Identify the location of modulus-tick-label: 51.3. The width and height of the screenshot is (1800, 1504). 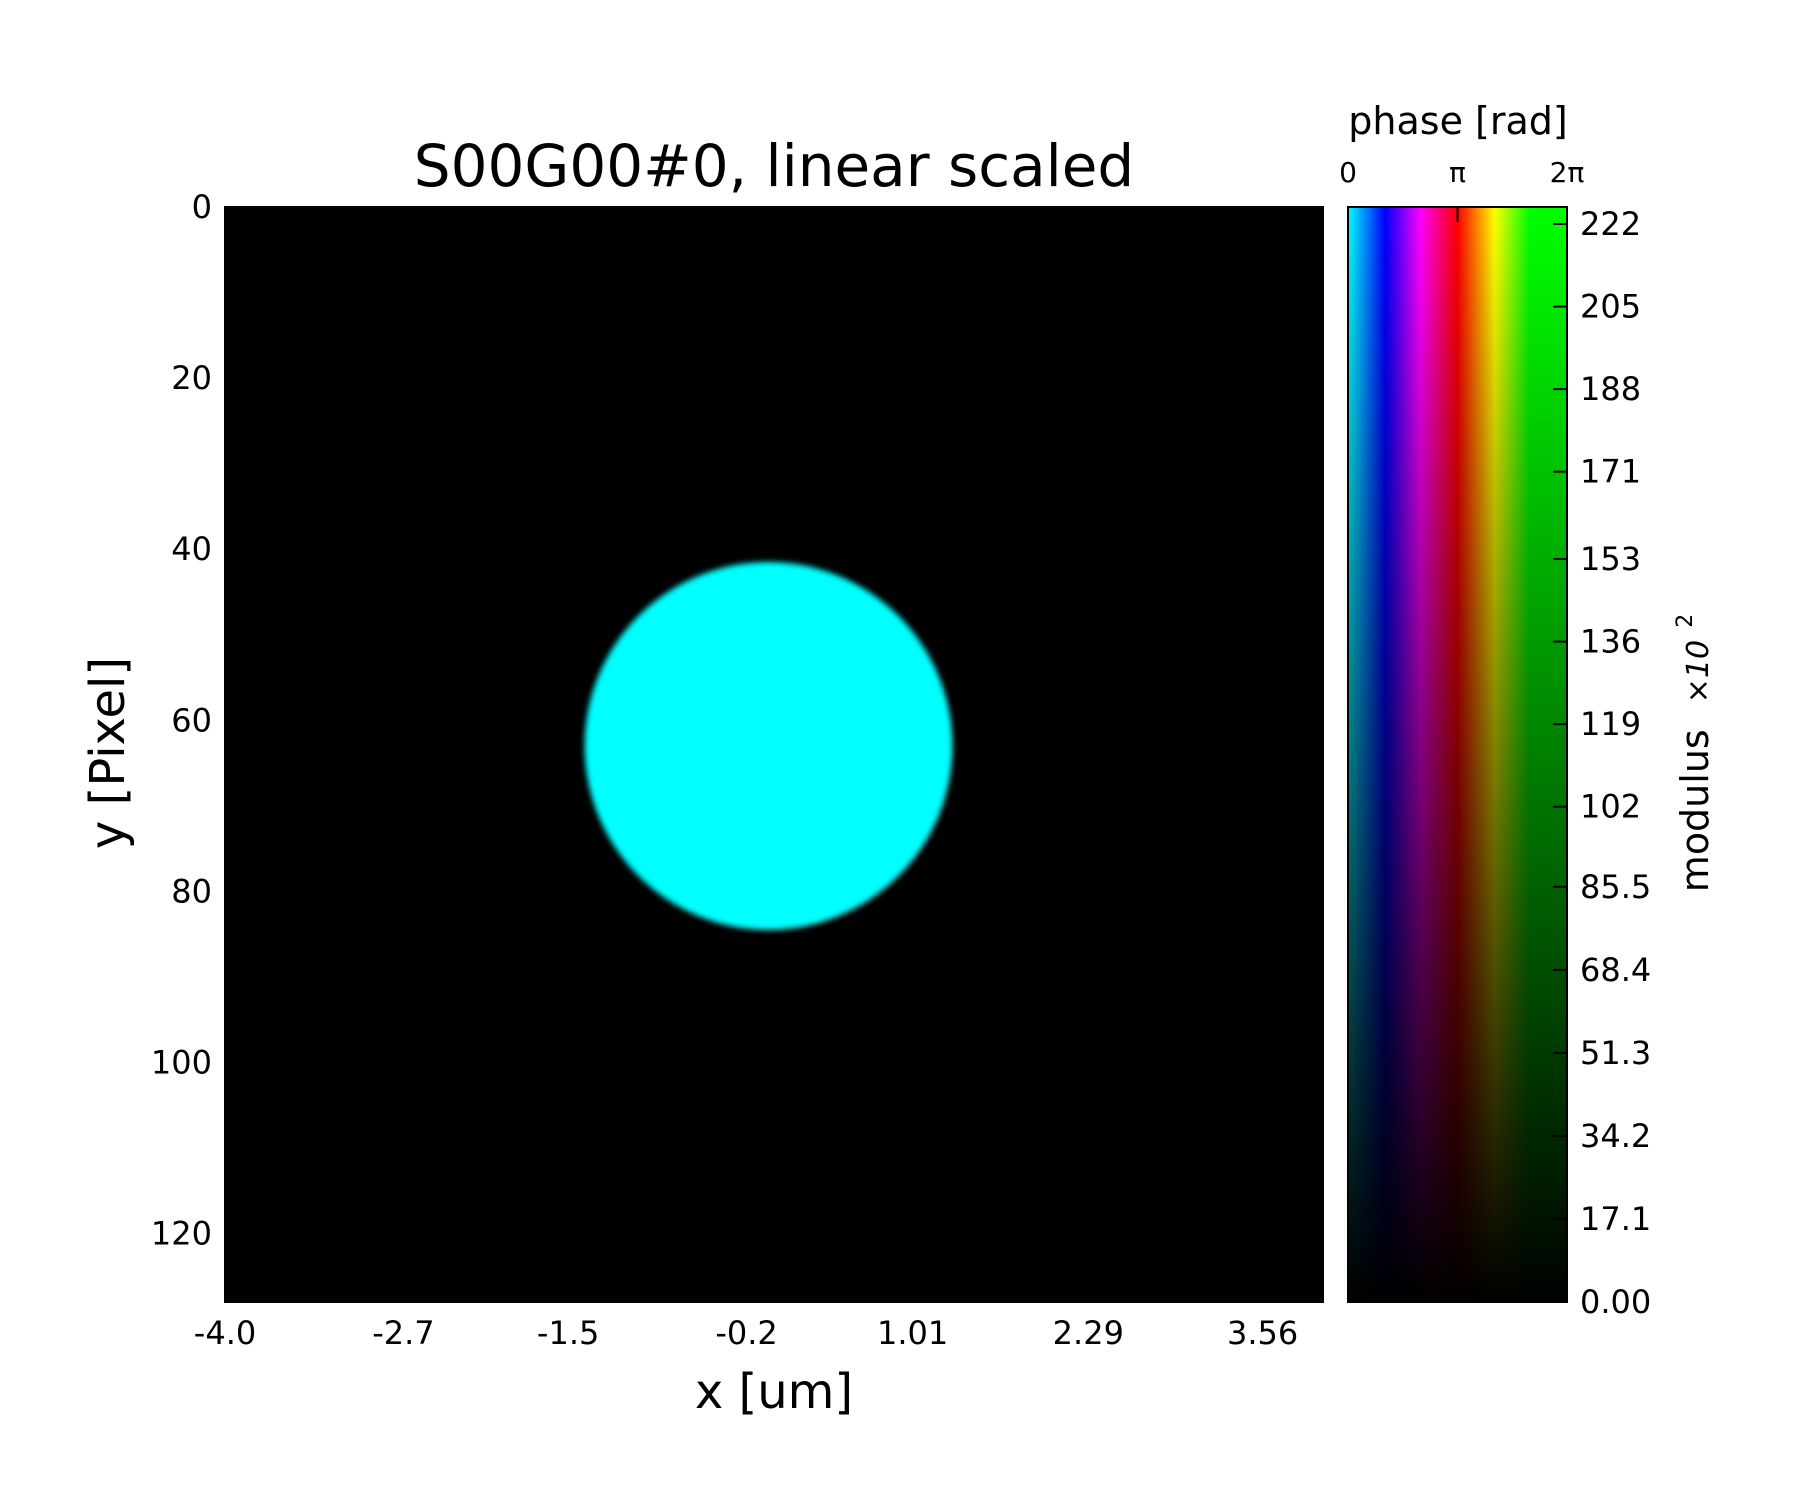
(1615, 1053).